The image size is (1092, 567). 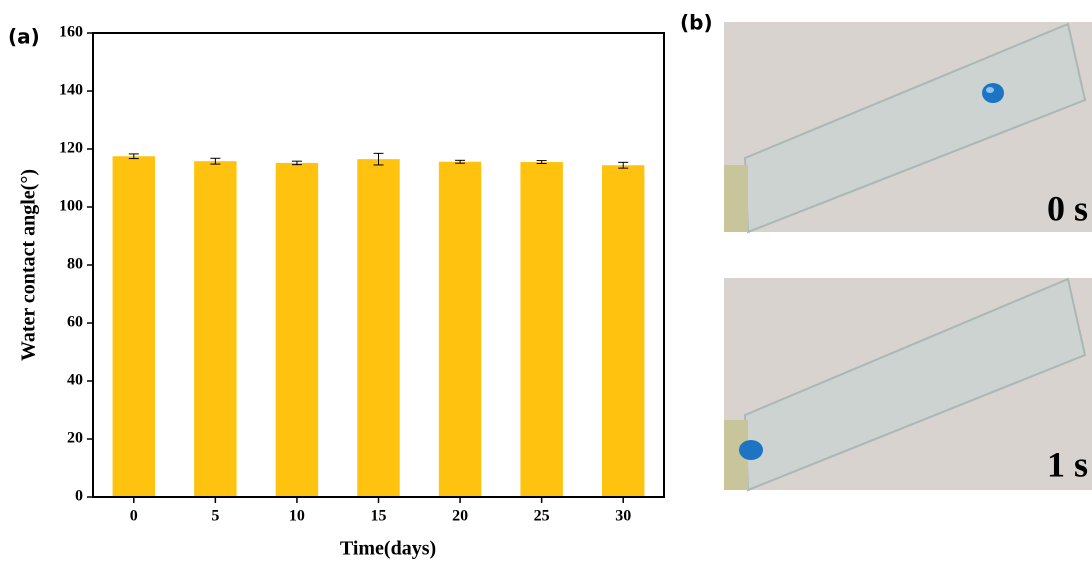 What do you see at coordinates (388, 549) in the screenshot?
I see `x-axis-label: Time(days)` at bounding box center [388, 549].